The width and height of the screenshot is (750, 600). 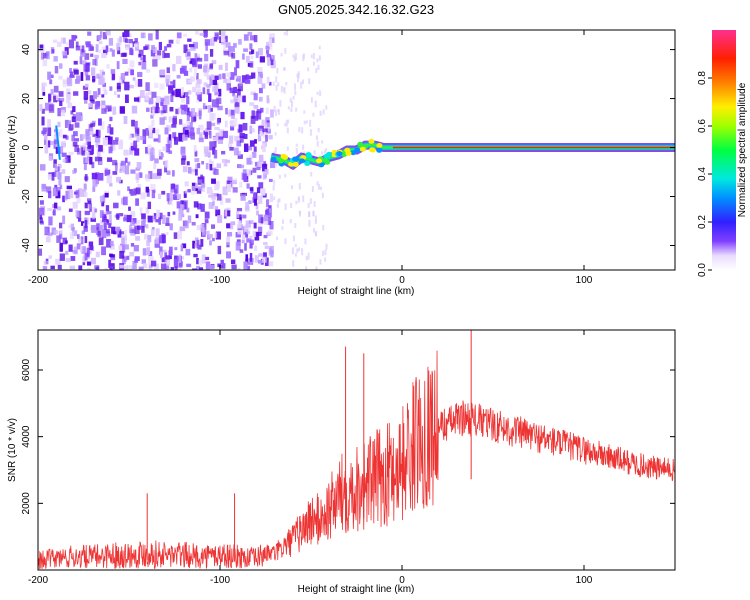 I want to click on snr-x-tick-label: 100, so click(x=584, y=580).